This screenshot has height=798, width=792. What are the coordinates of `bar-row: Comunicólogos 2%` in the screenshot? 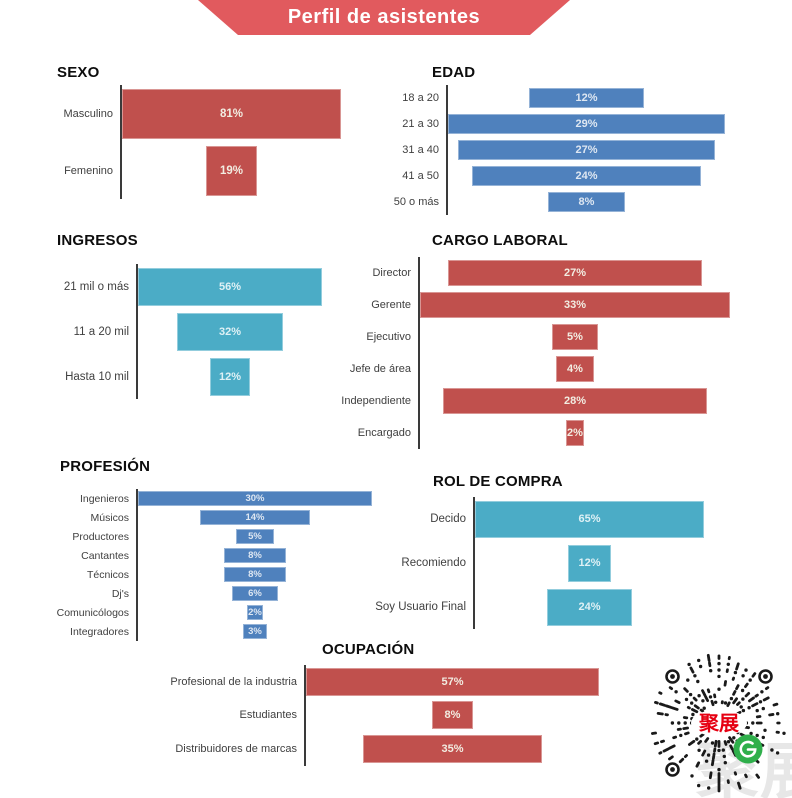 It's located at (206, 612).